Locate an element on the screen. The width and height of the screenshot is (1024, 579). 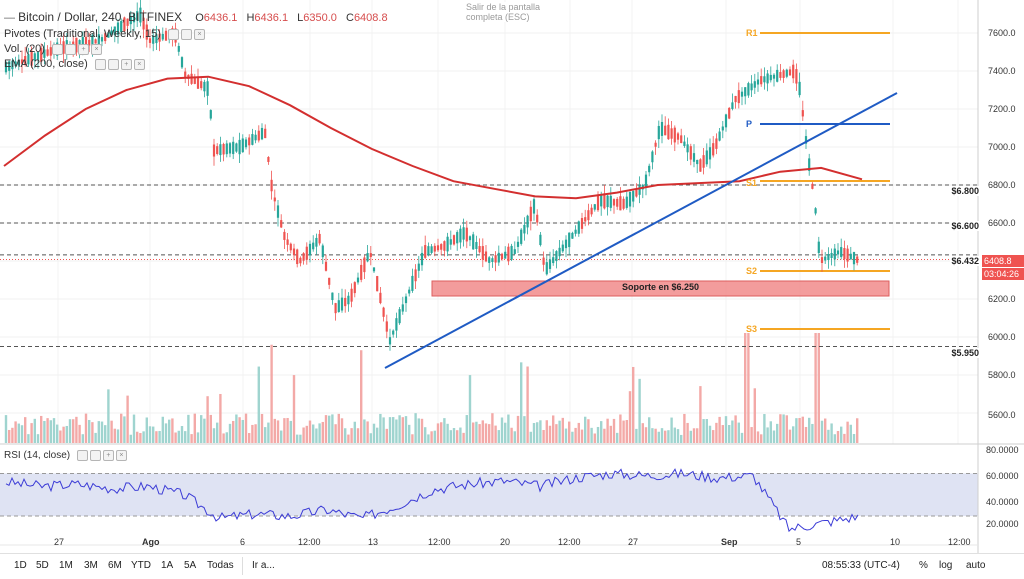
range-1d-button: 1D is located at coordinates (20, 565).